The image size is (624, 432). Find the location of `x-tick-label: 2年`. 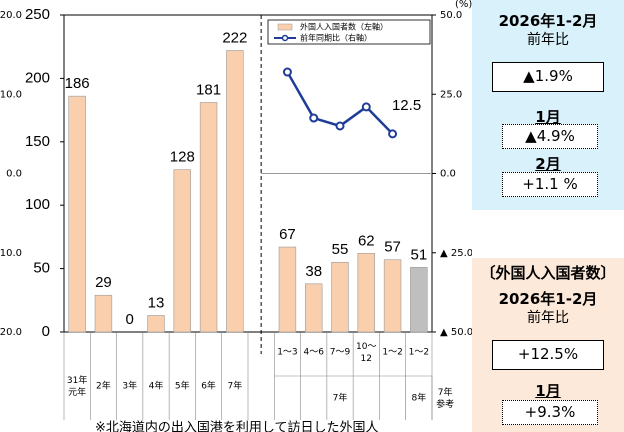

x-tick-label: 2年 is located at coordinates (103, 386).